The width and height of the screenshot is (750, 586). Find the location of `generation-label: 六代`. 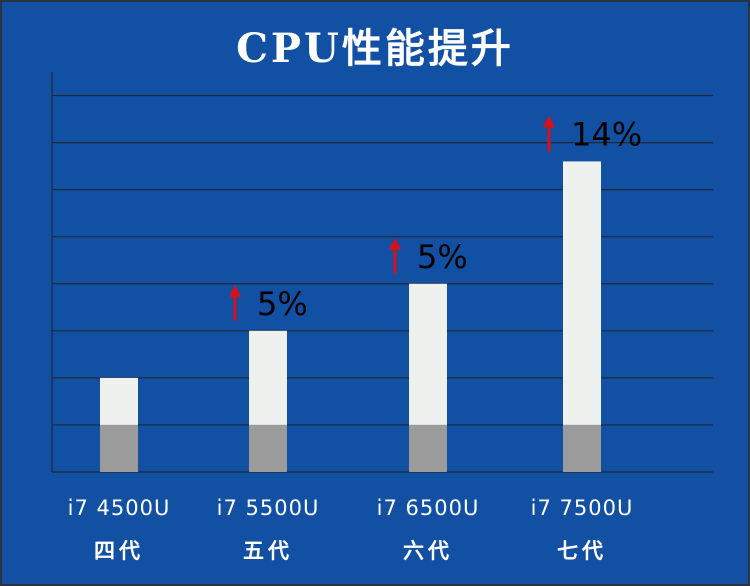

generation-label: 六代 is located at coordinates (428, 551).